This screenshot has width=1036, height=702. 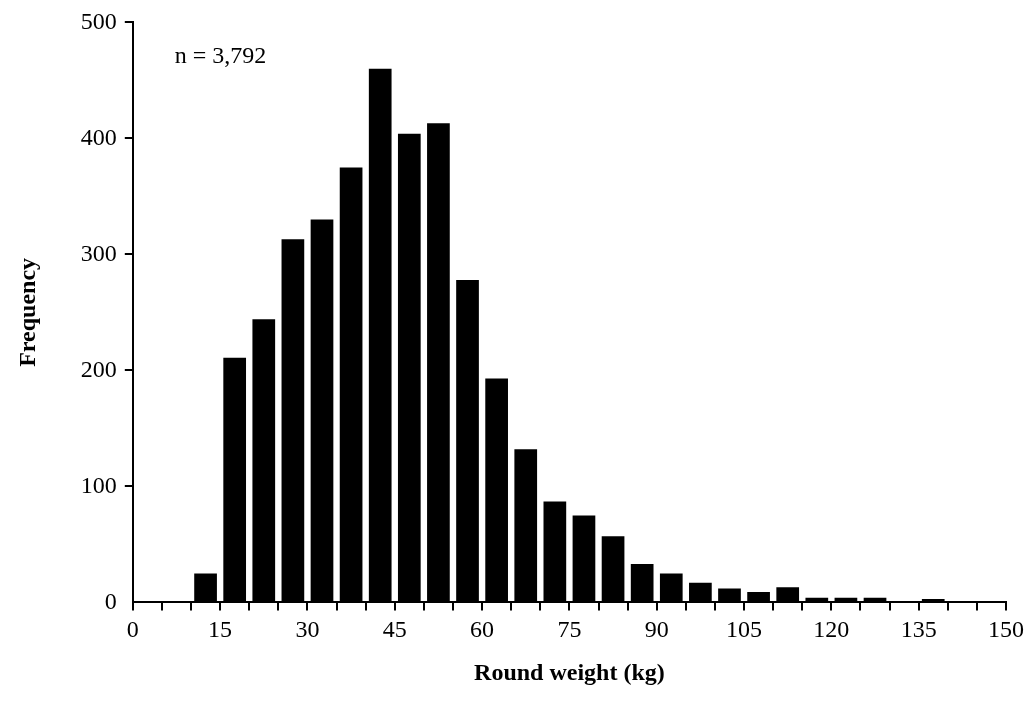 I want to click on y-tick-label: 500, so click(x=98, y=20).